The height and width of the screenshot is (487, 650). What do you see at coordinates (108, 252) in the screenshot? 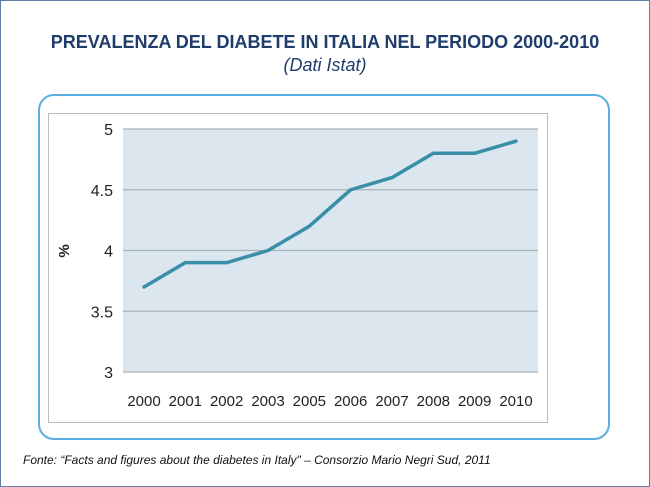
I see `y-tick-label: 4` at bounding box center [108, 252].